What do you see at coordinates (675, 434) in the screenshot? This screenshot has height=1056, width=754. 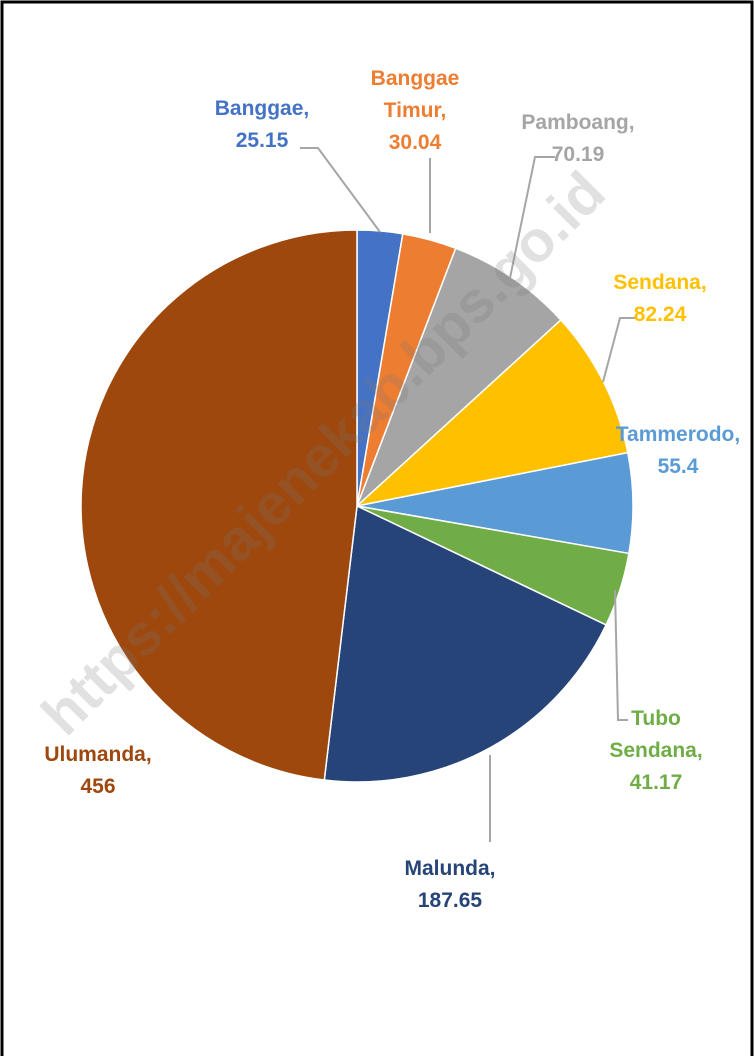 I see `category-name: Tammerodo` at bounding box center [675, 434].